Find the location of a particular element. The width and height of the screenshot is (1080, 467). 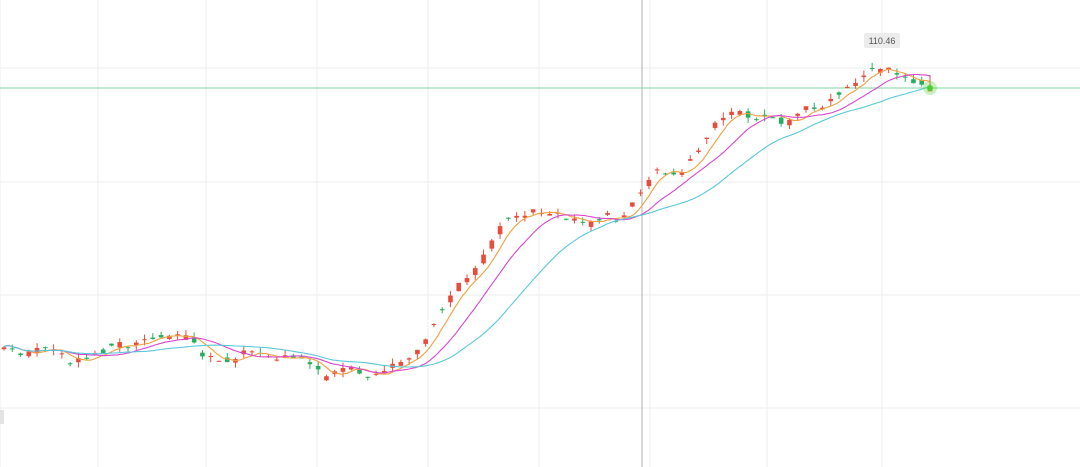

left-edge-marker is located at coordinates (2, 417).